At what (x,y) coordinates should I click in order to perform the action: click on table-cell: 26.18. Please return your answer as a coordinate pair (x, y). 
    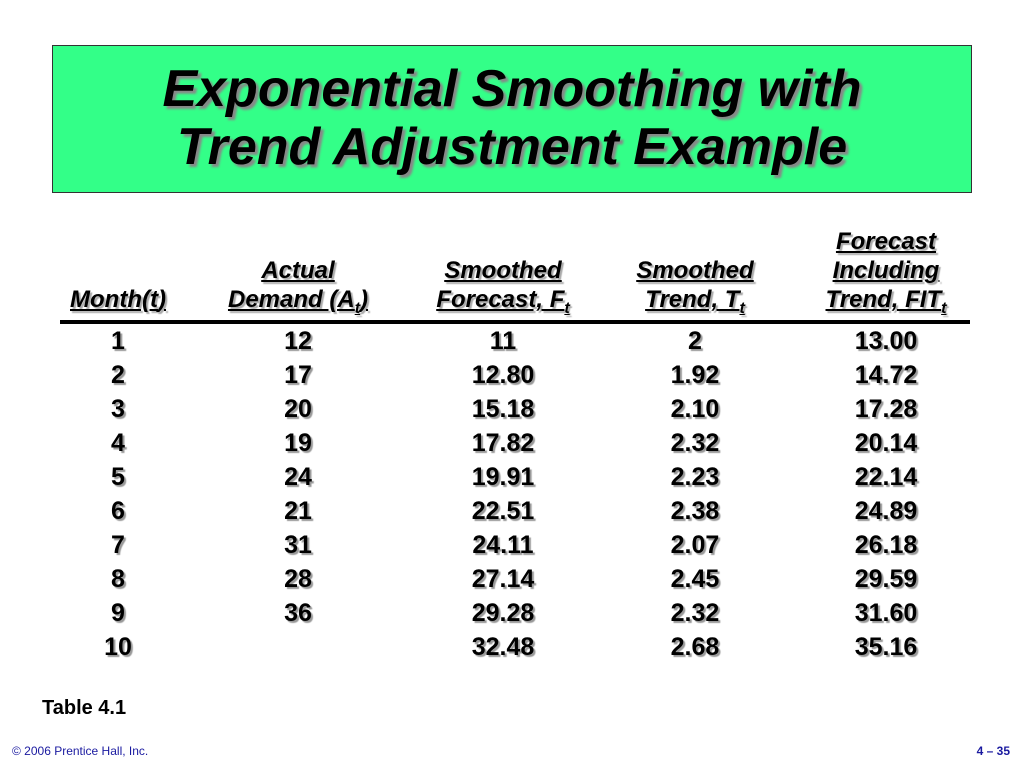
    Looking at the image, I should click on (886, 545).